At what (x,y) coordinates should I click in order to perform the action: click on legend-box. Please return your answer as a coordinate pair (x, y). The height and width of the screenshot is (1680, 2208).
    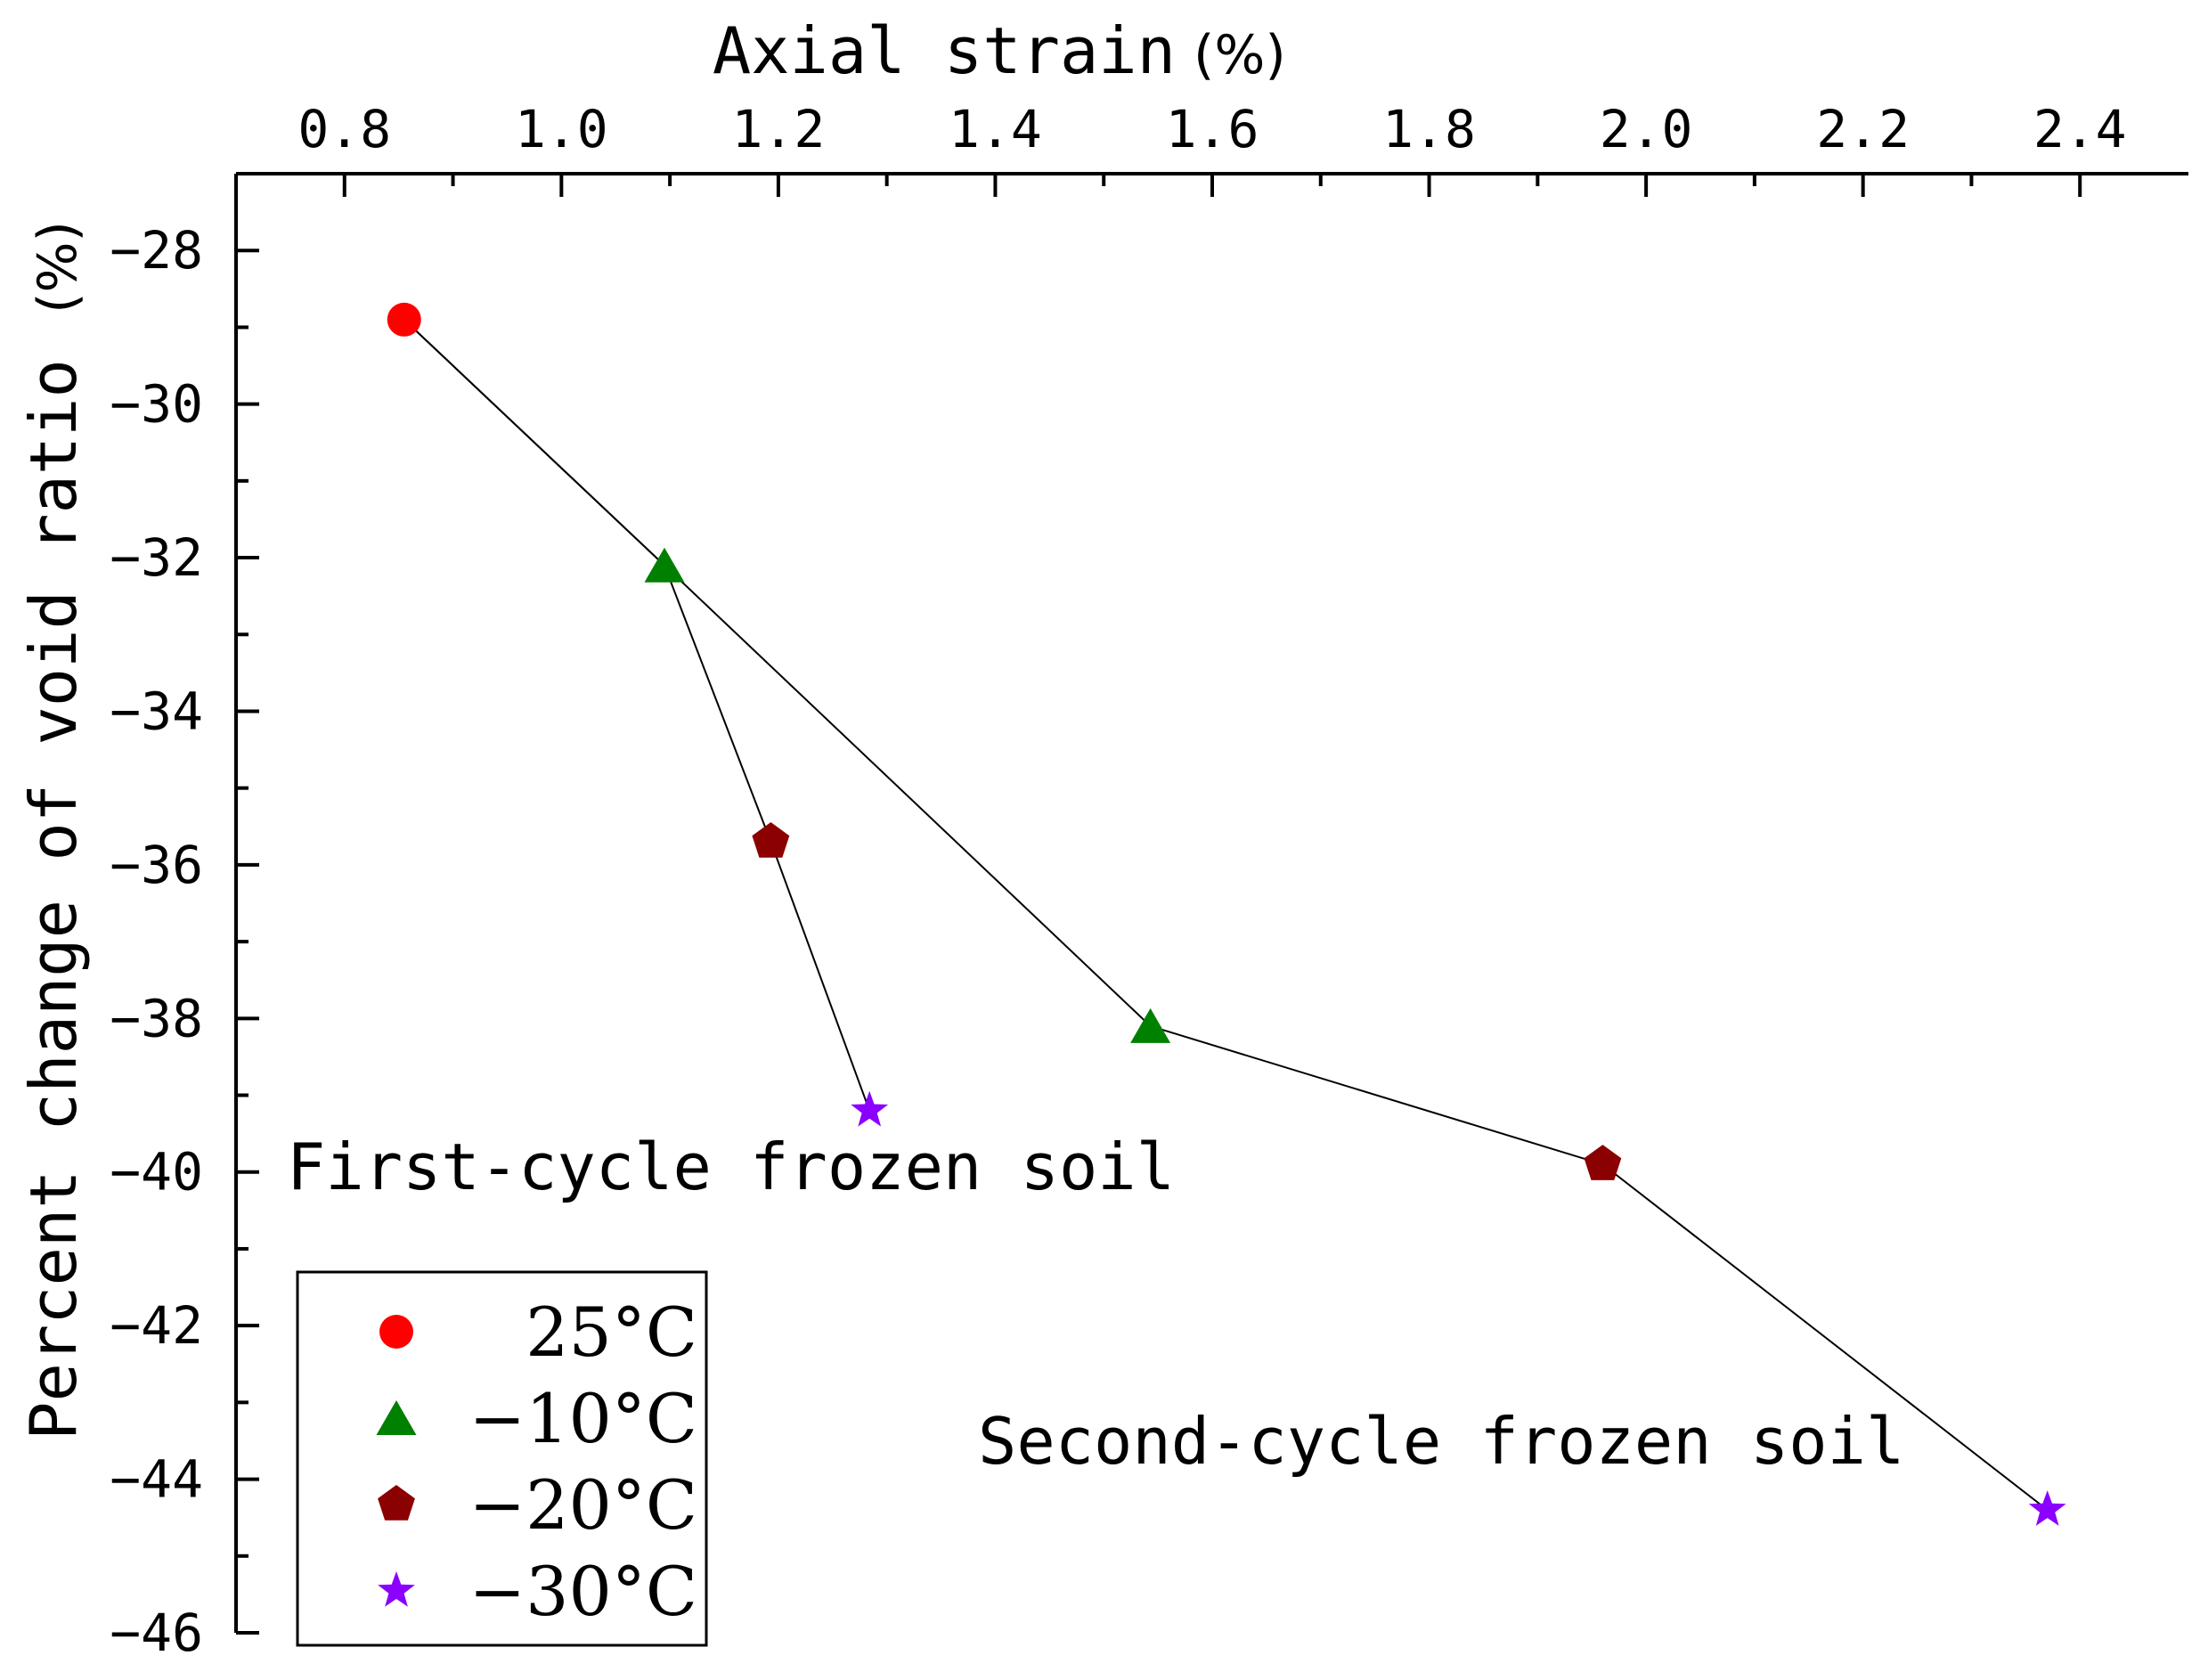
    Looking at the image, I should click on (502, 1459).